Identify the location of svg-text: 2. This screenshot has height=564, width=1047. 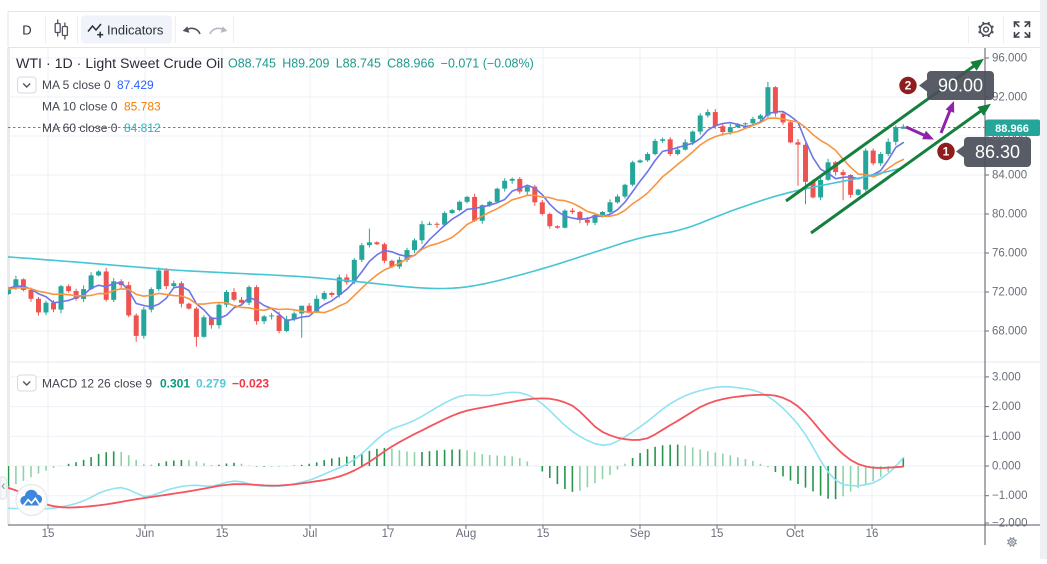
(908, 86).